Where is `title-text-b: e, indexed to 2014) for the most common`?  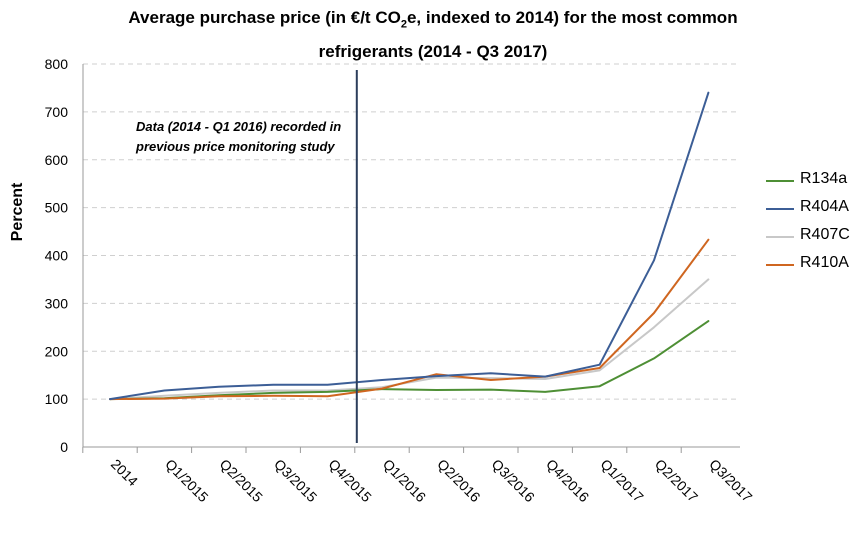
title-text-b: e, indexed to 2014) for the most common is located at coordinates (572, 17).